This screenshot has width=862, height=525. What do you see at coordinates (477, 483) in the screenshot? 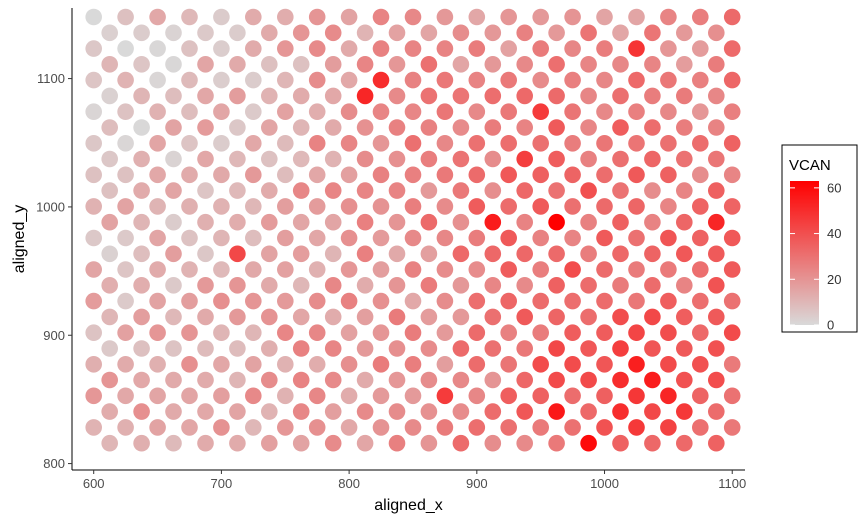
I see `x-tick-label: 900` at bounding box center [477, 483].